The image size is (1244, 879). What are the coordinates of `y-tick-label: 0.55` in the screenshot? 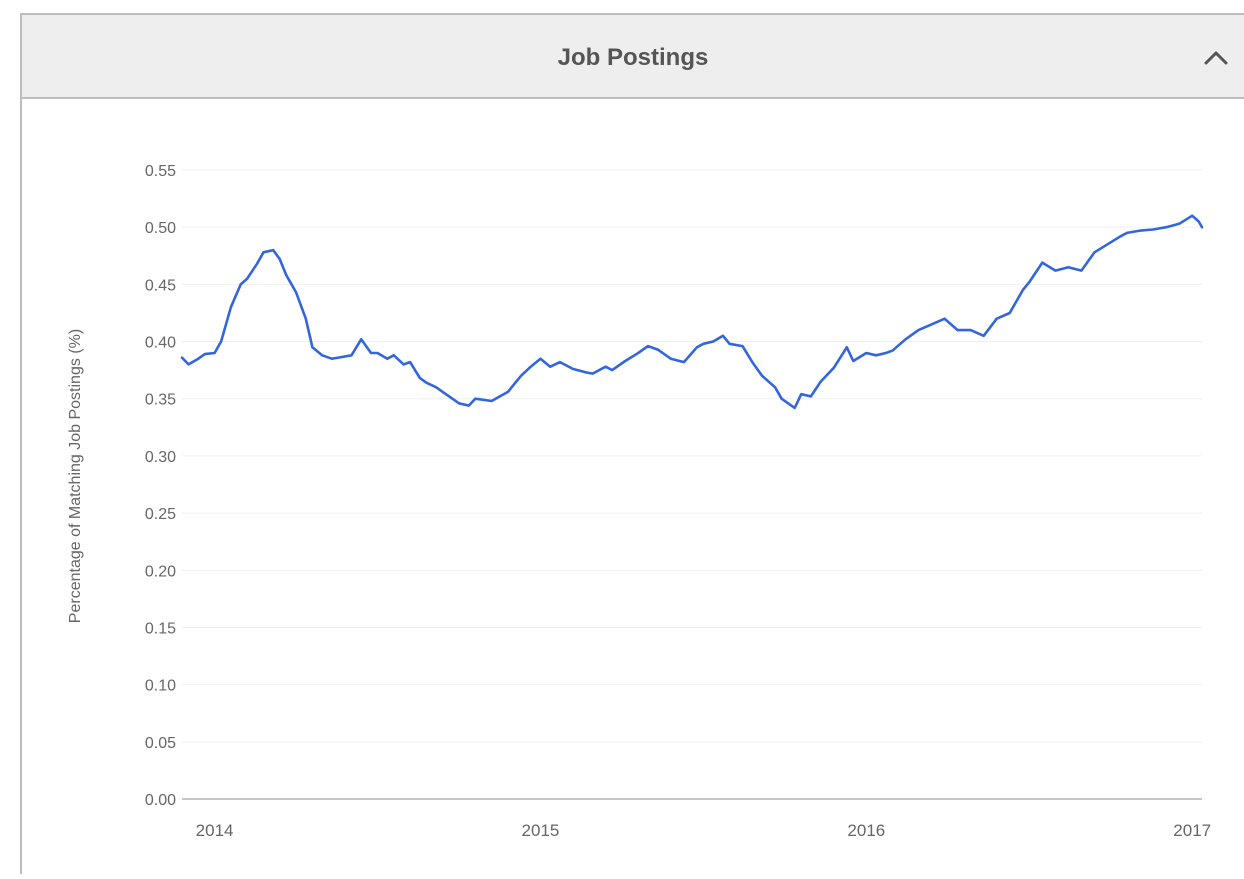 It's located at (160, 171).